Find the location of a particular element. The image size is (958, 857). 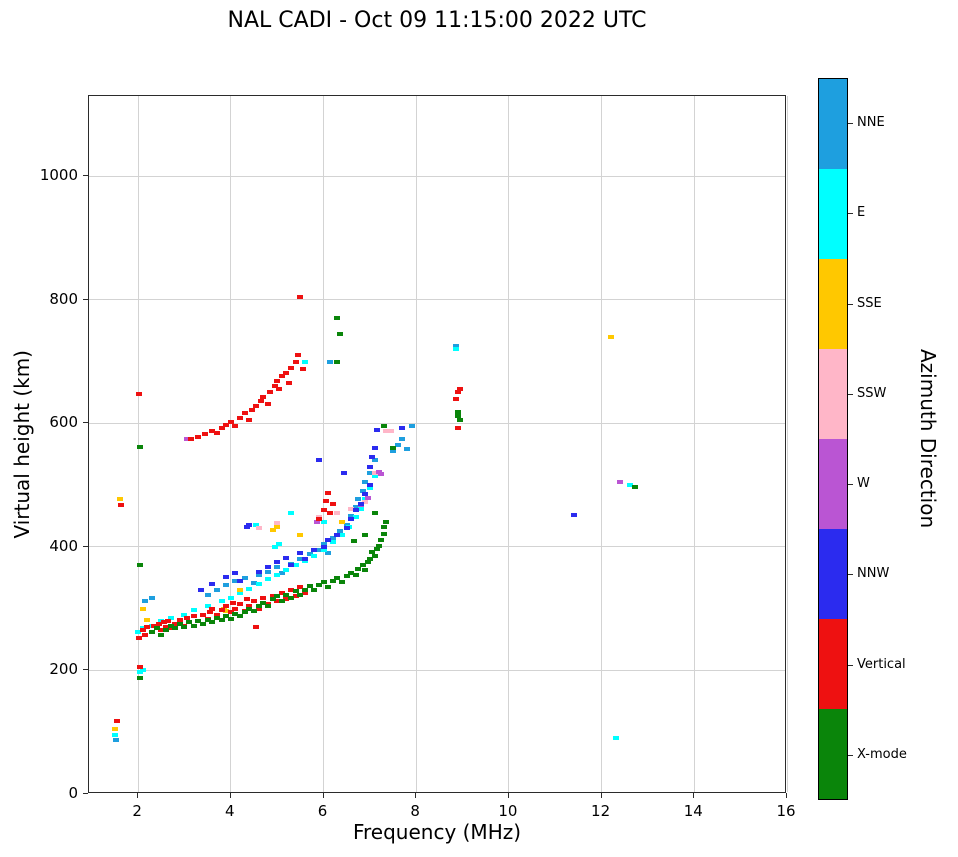

colorbar-tick-label: NNW is located at coordinates (873, 574).